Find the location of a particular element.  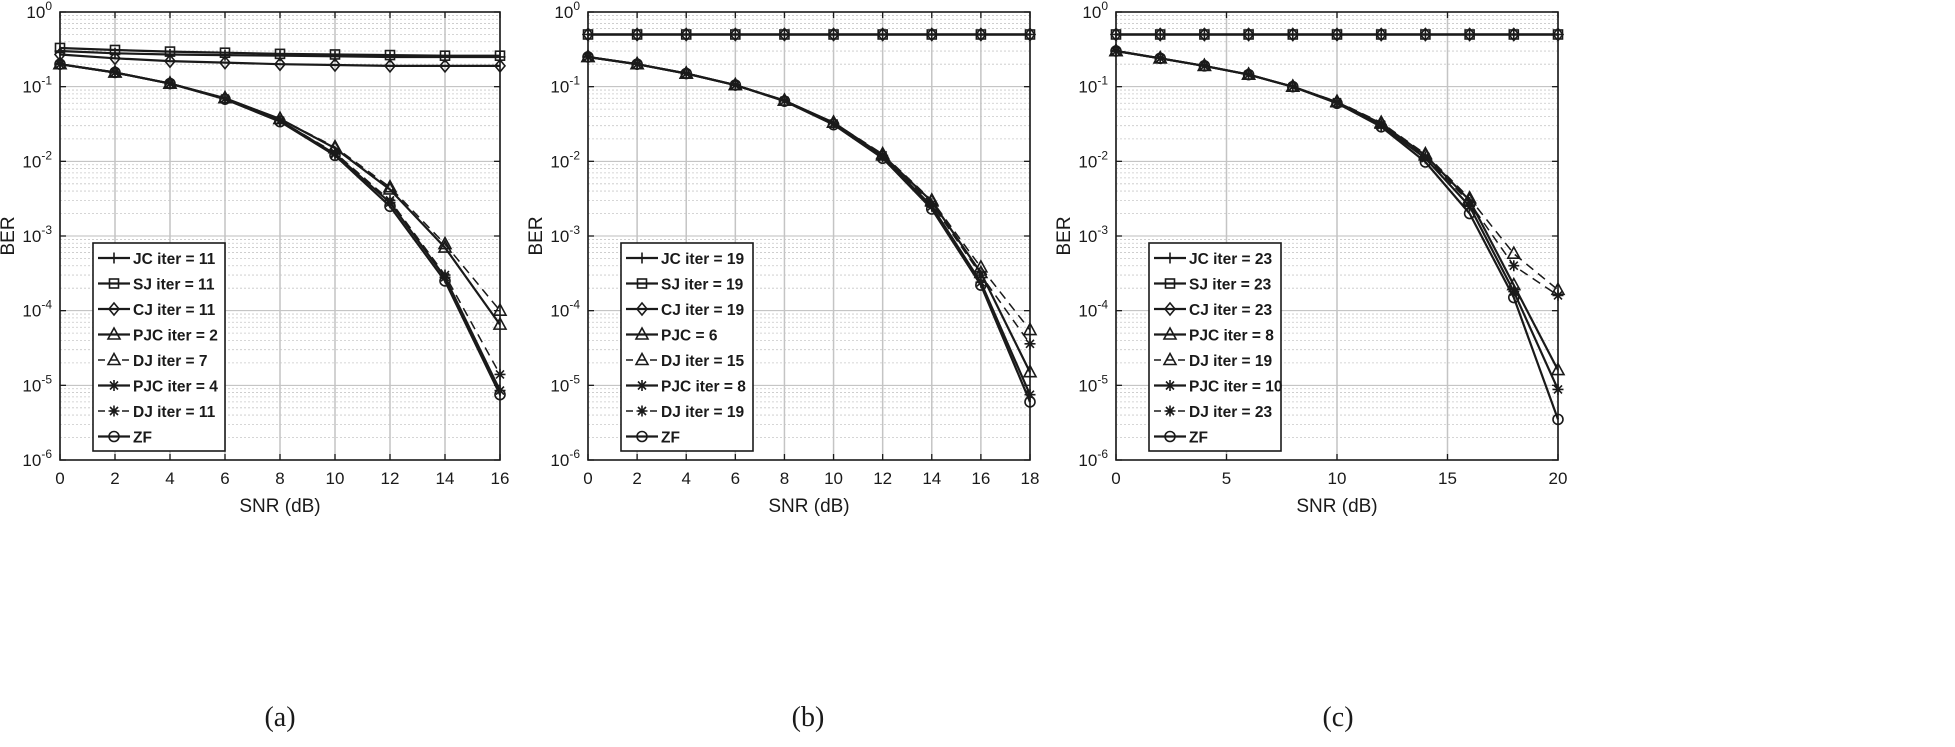

panel-a-legend-item-5-label: DJ iter = 7 is located at coordinates (170, 361).